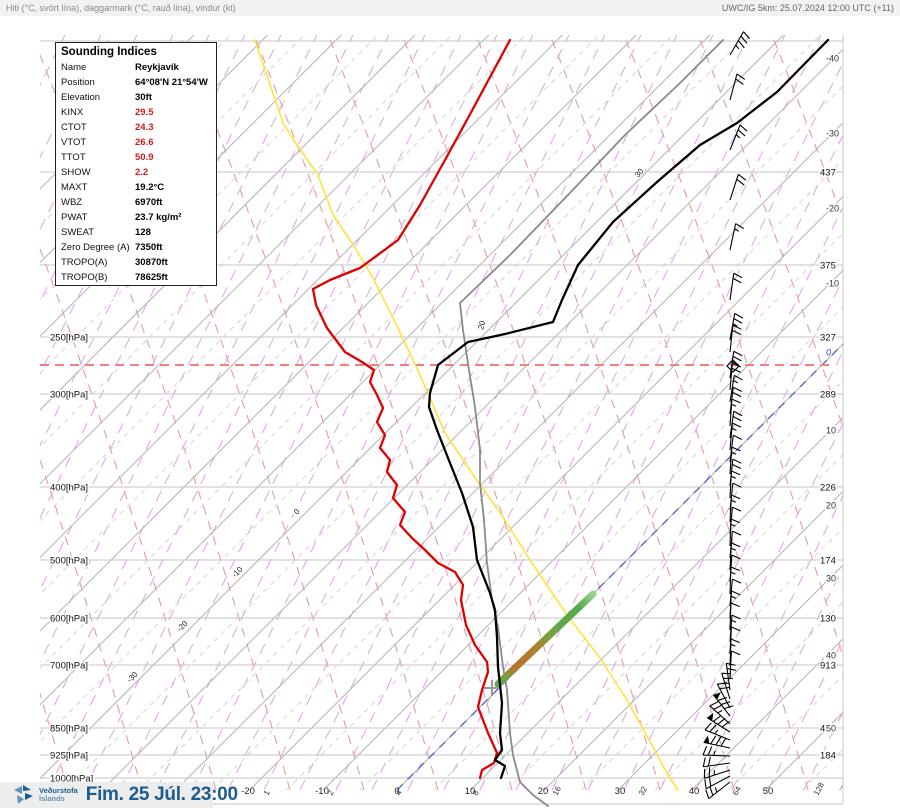  What do you see at coordinates (58, 794) in the screenshot?
I see `logo-text: Veðurstofa Íslands` at bounding box center [58, 794].